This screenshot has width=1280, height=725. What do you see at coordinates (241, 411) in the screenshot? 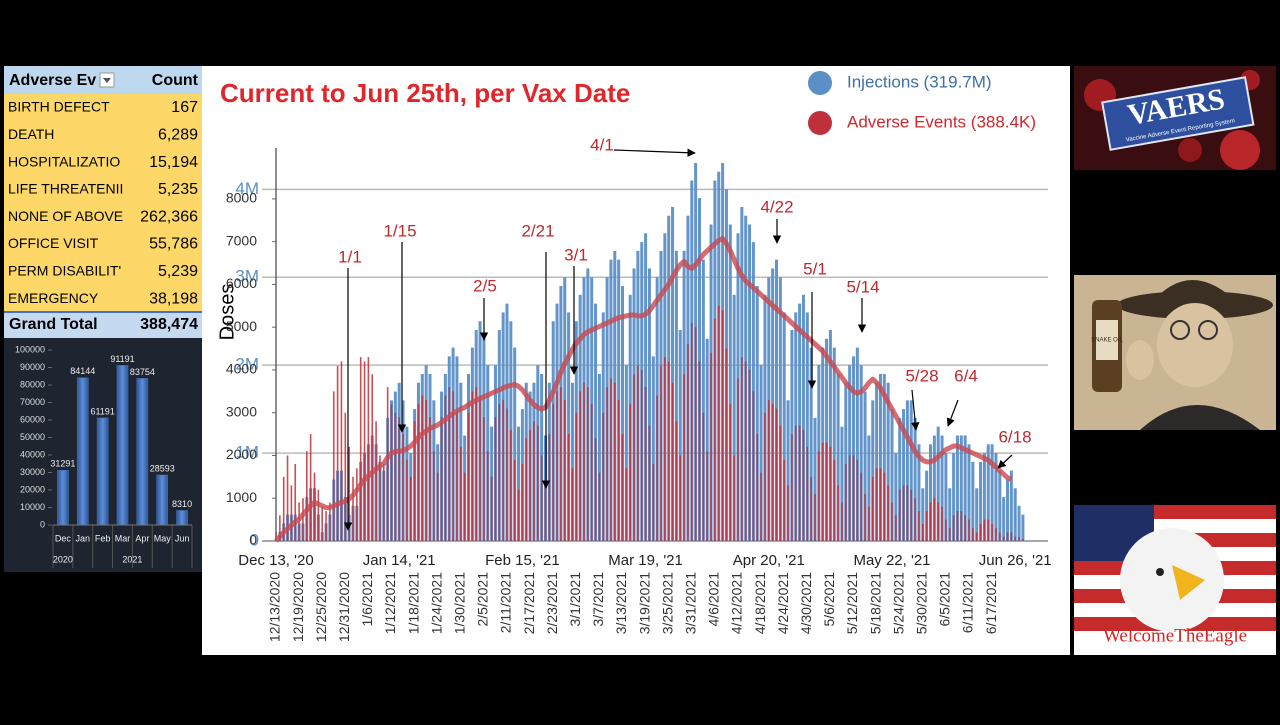
I see `y-tick-label: 3000` at bounding box center [241, 411].